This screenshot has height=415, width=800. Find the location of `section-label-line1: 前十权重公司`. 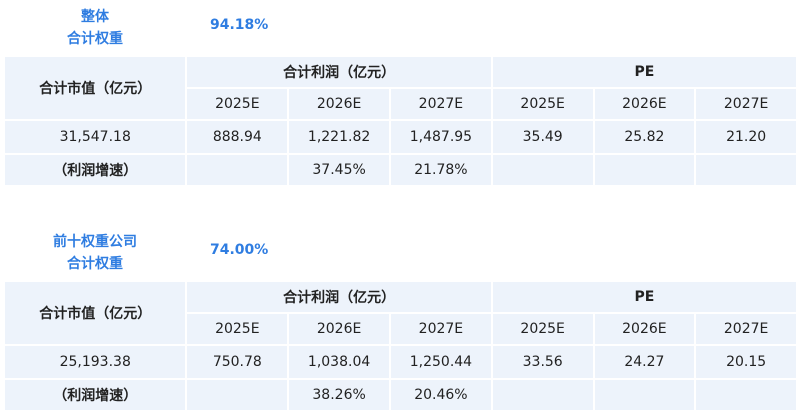

section-label-line1: 前十权重公司 is located at coordinates (95, 242).